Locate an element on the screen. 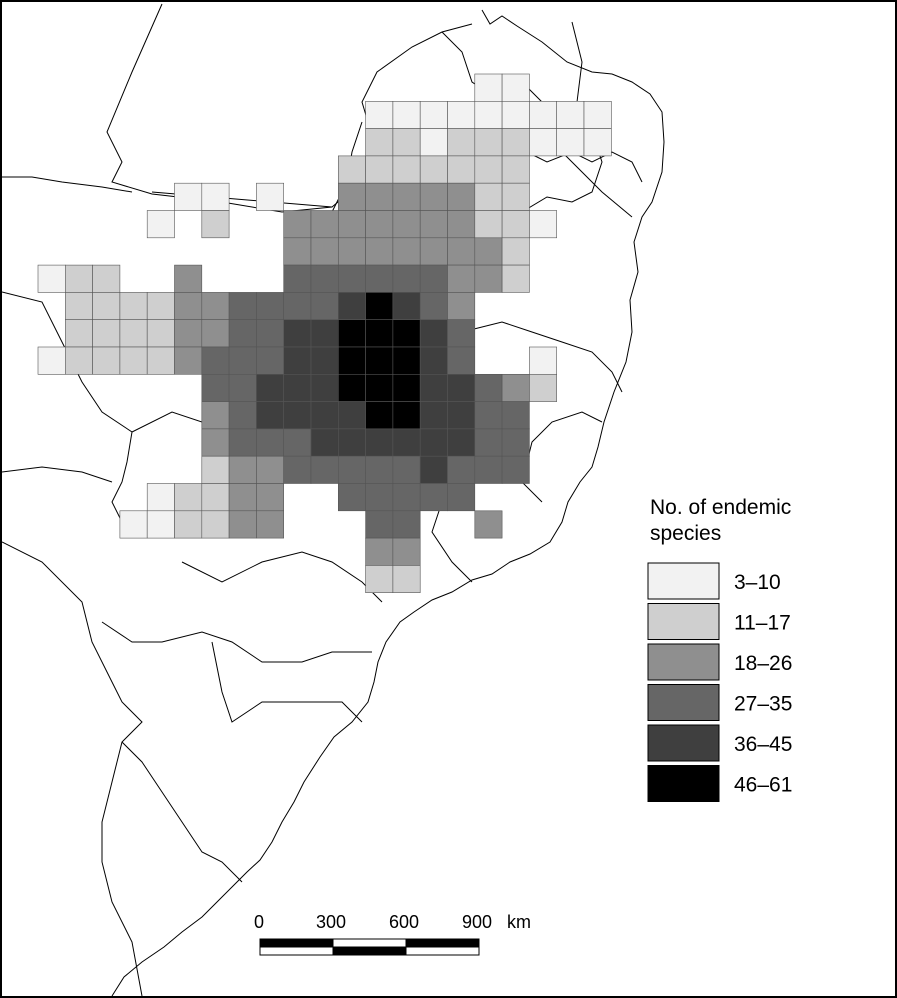 The width and height of the screenshot is (897, 998). legend-label: 27–35 is located at coordinates (763, 704).